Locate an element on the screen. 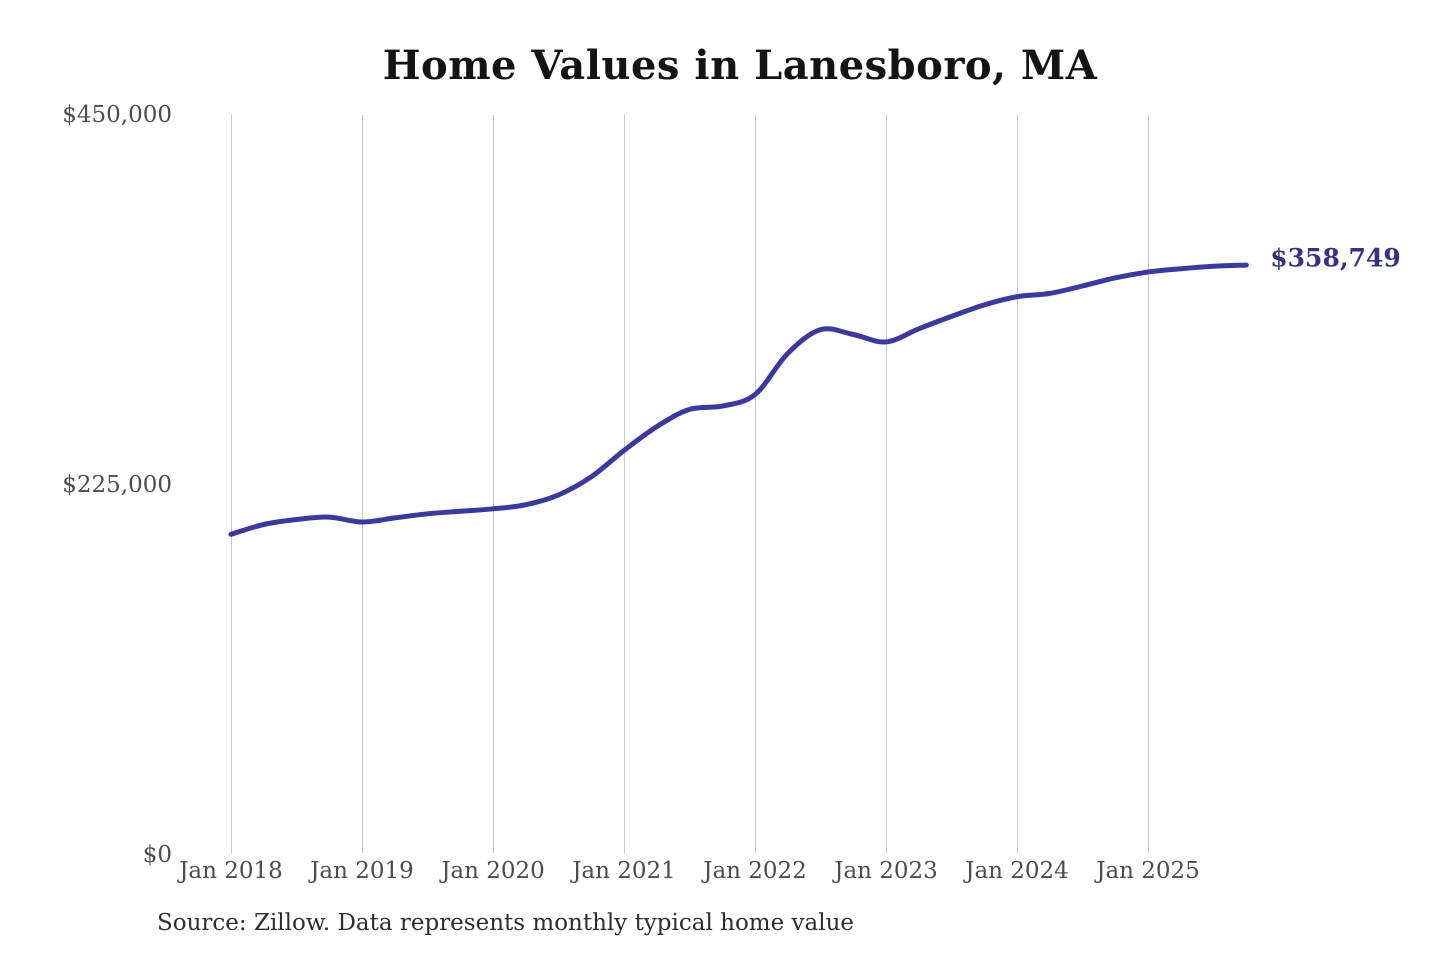  chart-title: Home Values in Lanesboro, MA is located at coordinates (740, 65).